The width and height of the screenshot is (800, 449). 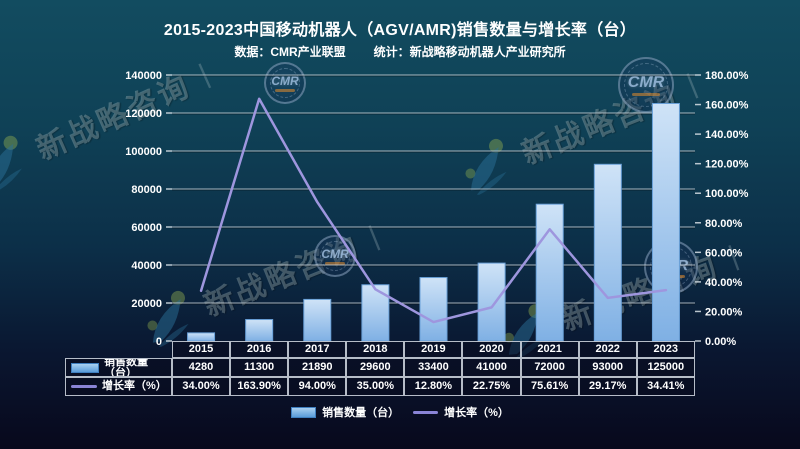 What do you see at coordinates (491, 386) in the screenshot?
I see `growth-value-cell: 22.75%` at bounding box center [491, 386].